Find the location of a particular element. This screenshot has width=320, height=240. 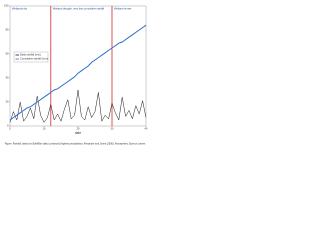

x-axis-label: date is located at coordinates (78, 133).